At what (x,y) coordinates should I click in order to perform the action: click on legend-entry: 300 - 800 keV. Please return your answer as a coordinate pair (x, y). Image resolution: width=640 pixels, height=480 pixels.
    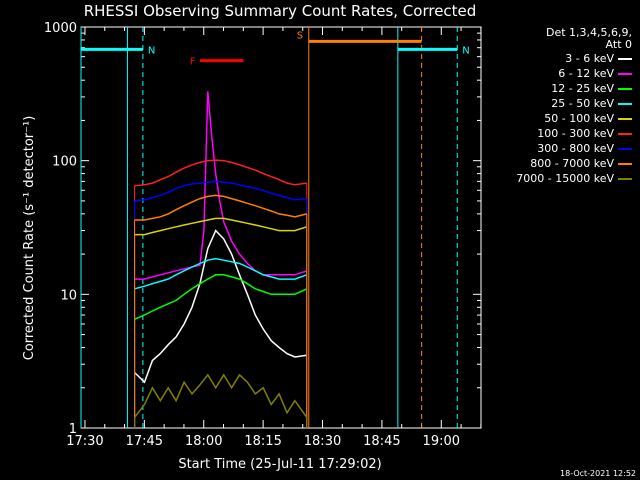
    Looking at the image, I should click on (574, 148).